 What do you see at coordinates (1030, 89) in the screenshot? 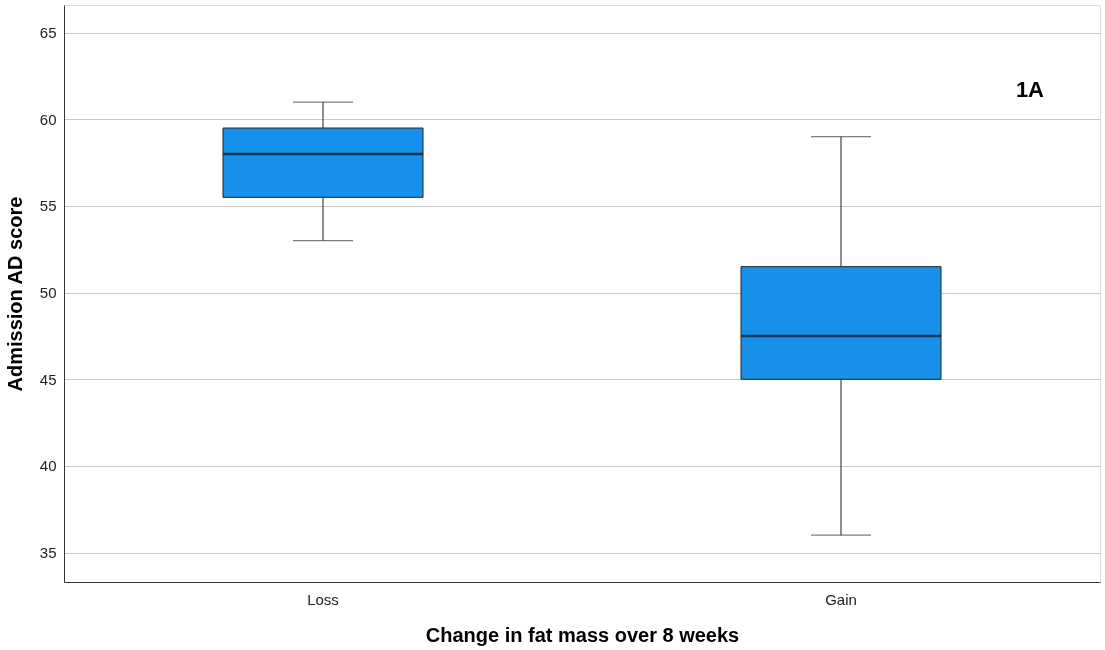
I see `annotation: 1A` at bounding box center [1030, 89].